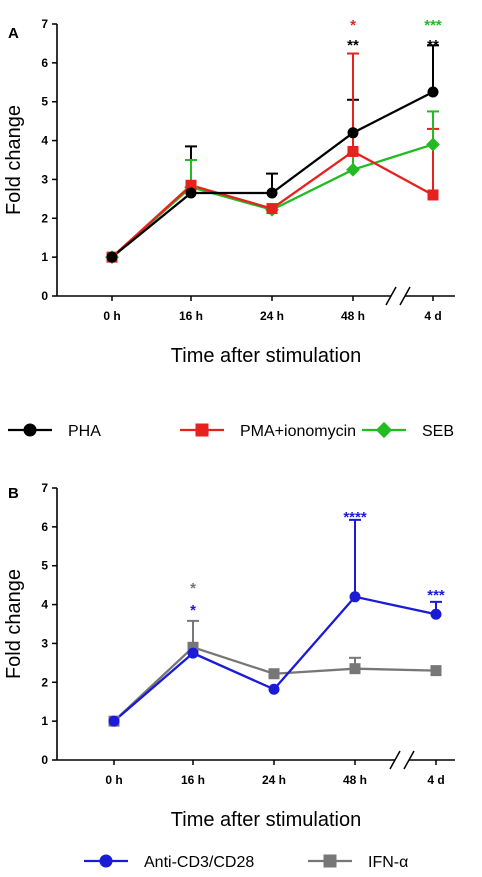  What do you see at coordinates (13, 33) in the screenshot?
I see `panel-letter: A` at bounding box center [13, 33].